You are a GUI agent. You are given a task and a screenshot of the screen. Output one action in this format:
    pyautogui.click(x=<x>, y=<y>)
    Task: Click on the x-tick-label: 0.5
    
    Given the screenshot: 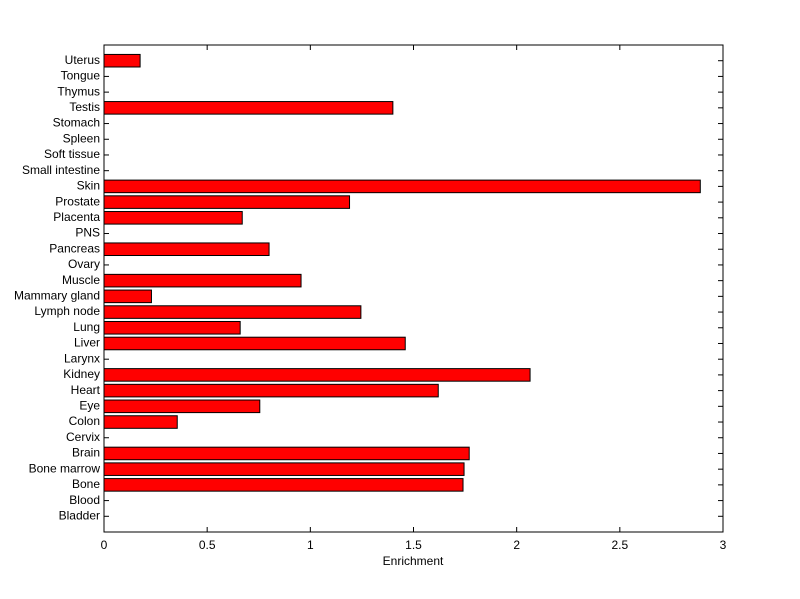 What is the action you would take?
    pyautogui.click(x=207, y=545)
    